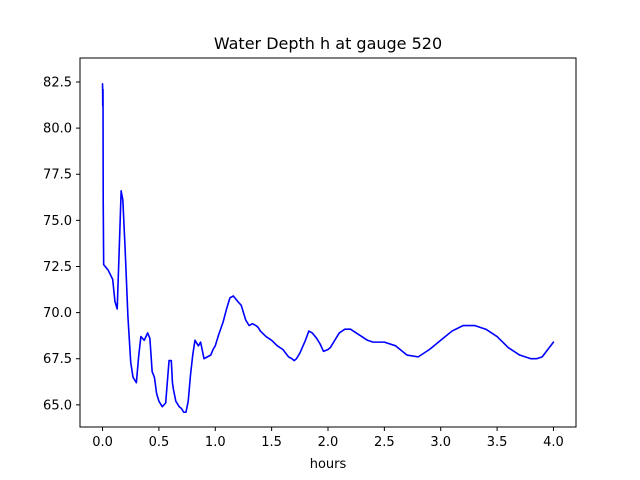 The width and height of the screenshot is (640, 480). Describe the element at coordinates (328, 43) in the screenshot. I see `chart-title: Water Depth h at gauge 520` at that location.